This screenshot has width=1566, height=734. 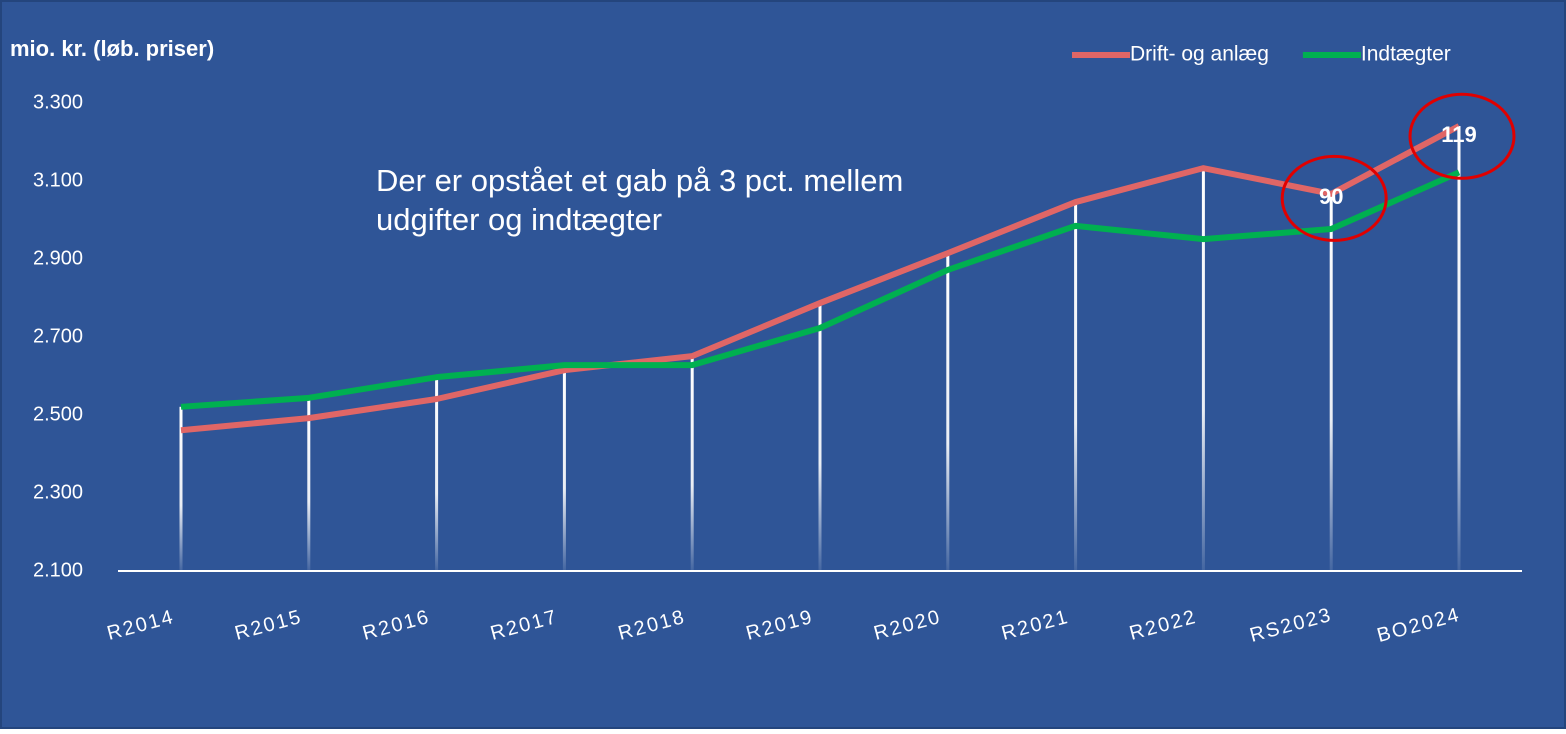 What do you see at coordinates (639, 180) in the screenshot?
I see `annotation: Der er opstået et gab på 3 pct. mellem` at bounding box center [639, 180].